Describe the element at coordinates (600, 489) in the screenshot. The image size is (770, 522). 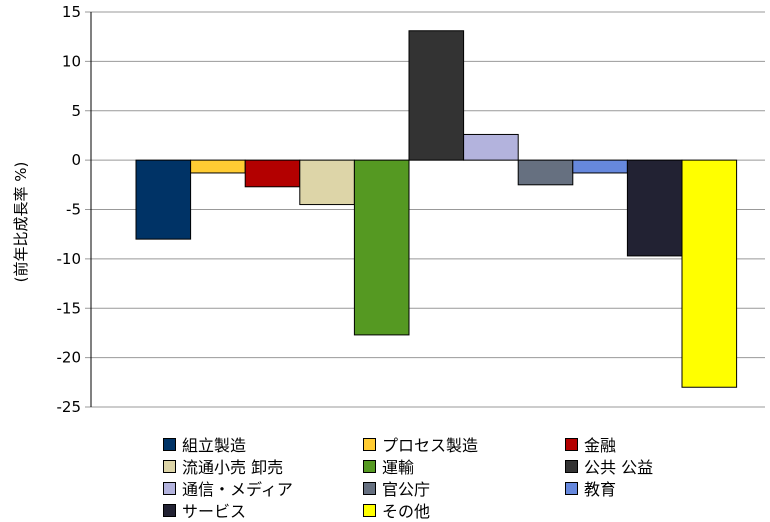
I see `legend-label: 教育` at that location.